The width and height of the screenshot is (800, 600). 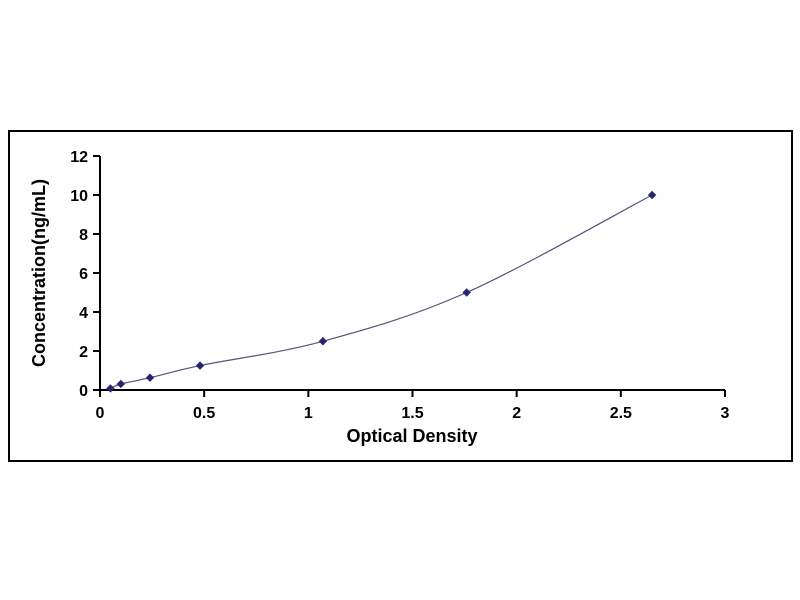 What do you see at coordinates (516, 413) in the screenshot?
I see `x-tick-label: 2` at bounding box center [516, 413].